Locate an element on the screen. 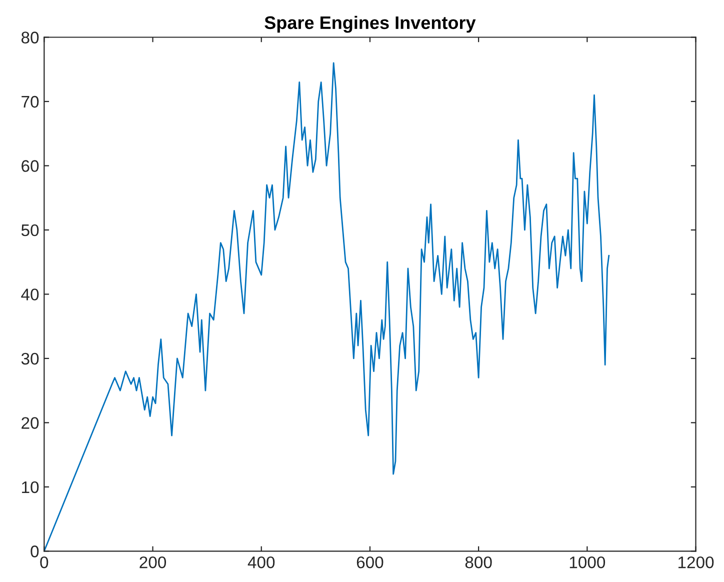  x-tick-label: 200 is located at coordinates (153, 562).